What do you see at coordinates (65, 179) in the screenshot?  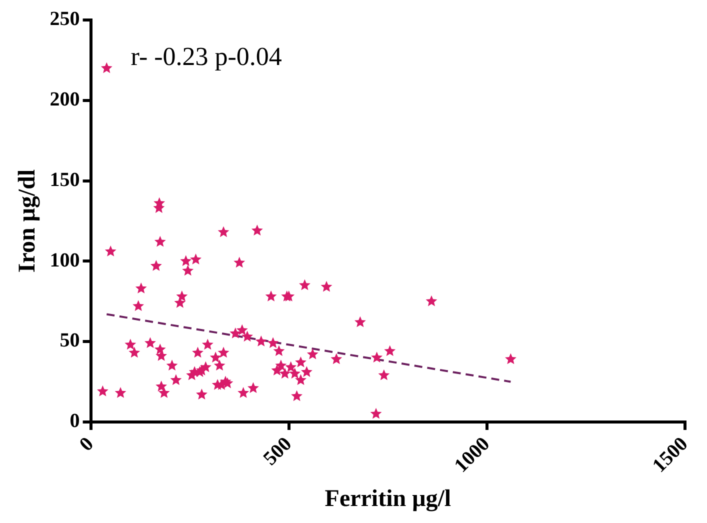 I see `y-tick-label: 150` at bounding box center [65, 179].